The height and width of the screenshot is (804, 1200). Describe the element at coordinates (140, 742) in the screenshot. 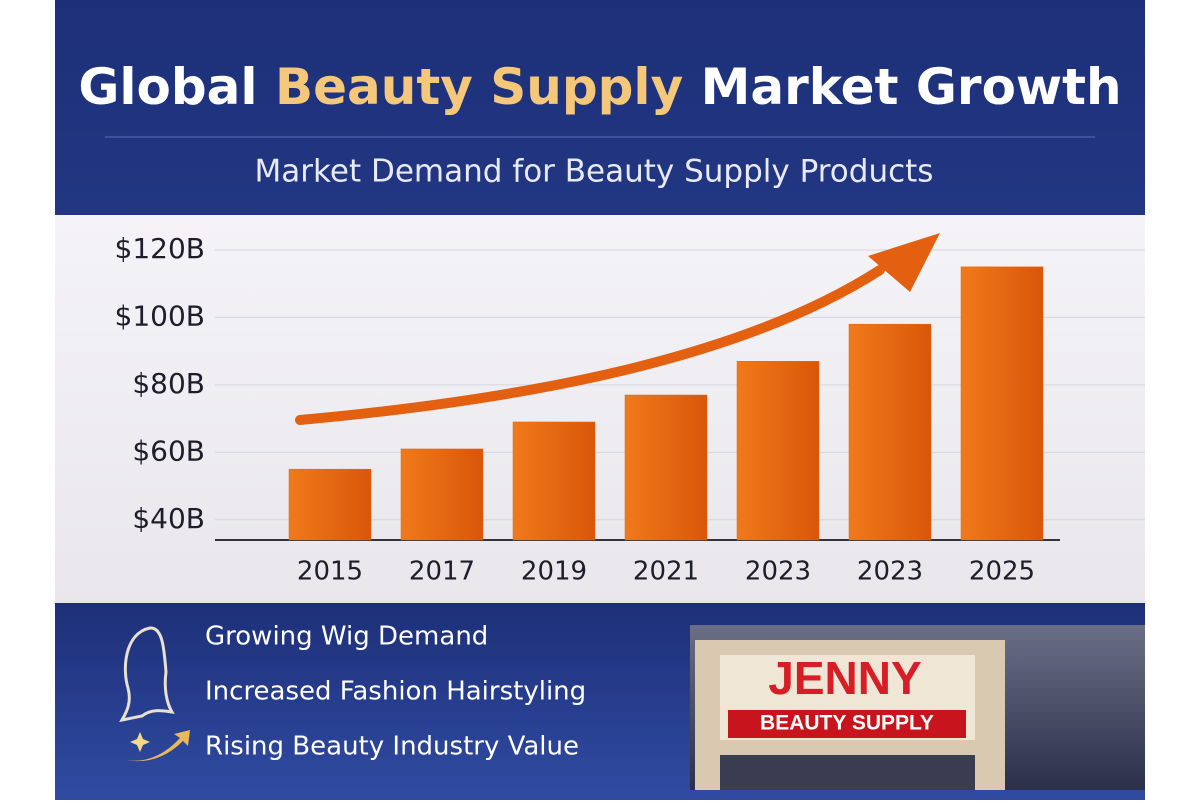

I see `sparkle-icon` at that location.